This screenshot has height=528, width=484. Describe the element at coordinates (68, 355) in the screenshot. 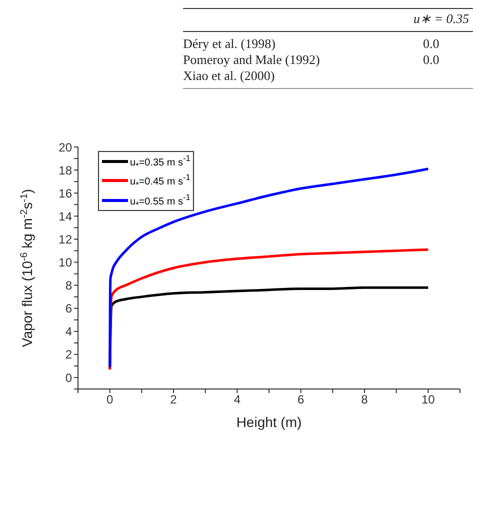

I see `y-tick-label: 2` at that location.